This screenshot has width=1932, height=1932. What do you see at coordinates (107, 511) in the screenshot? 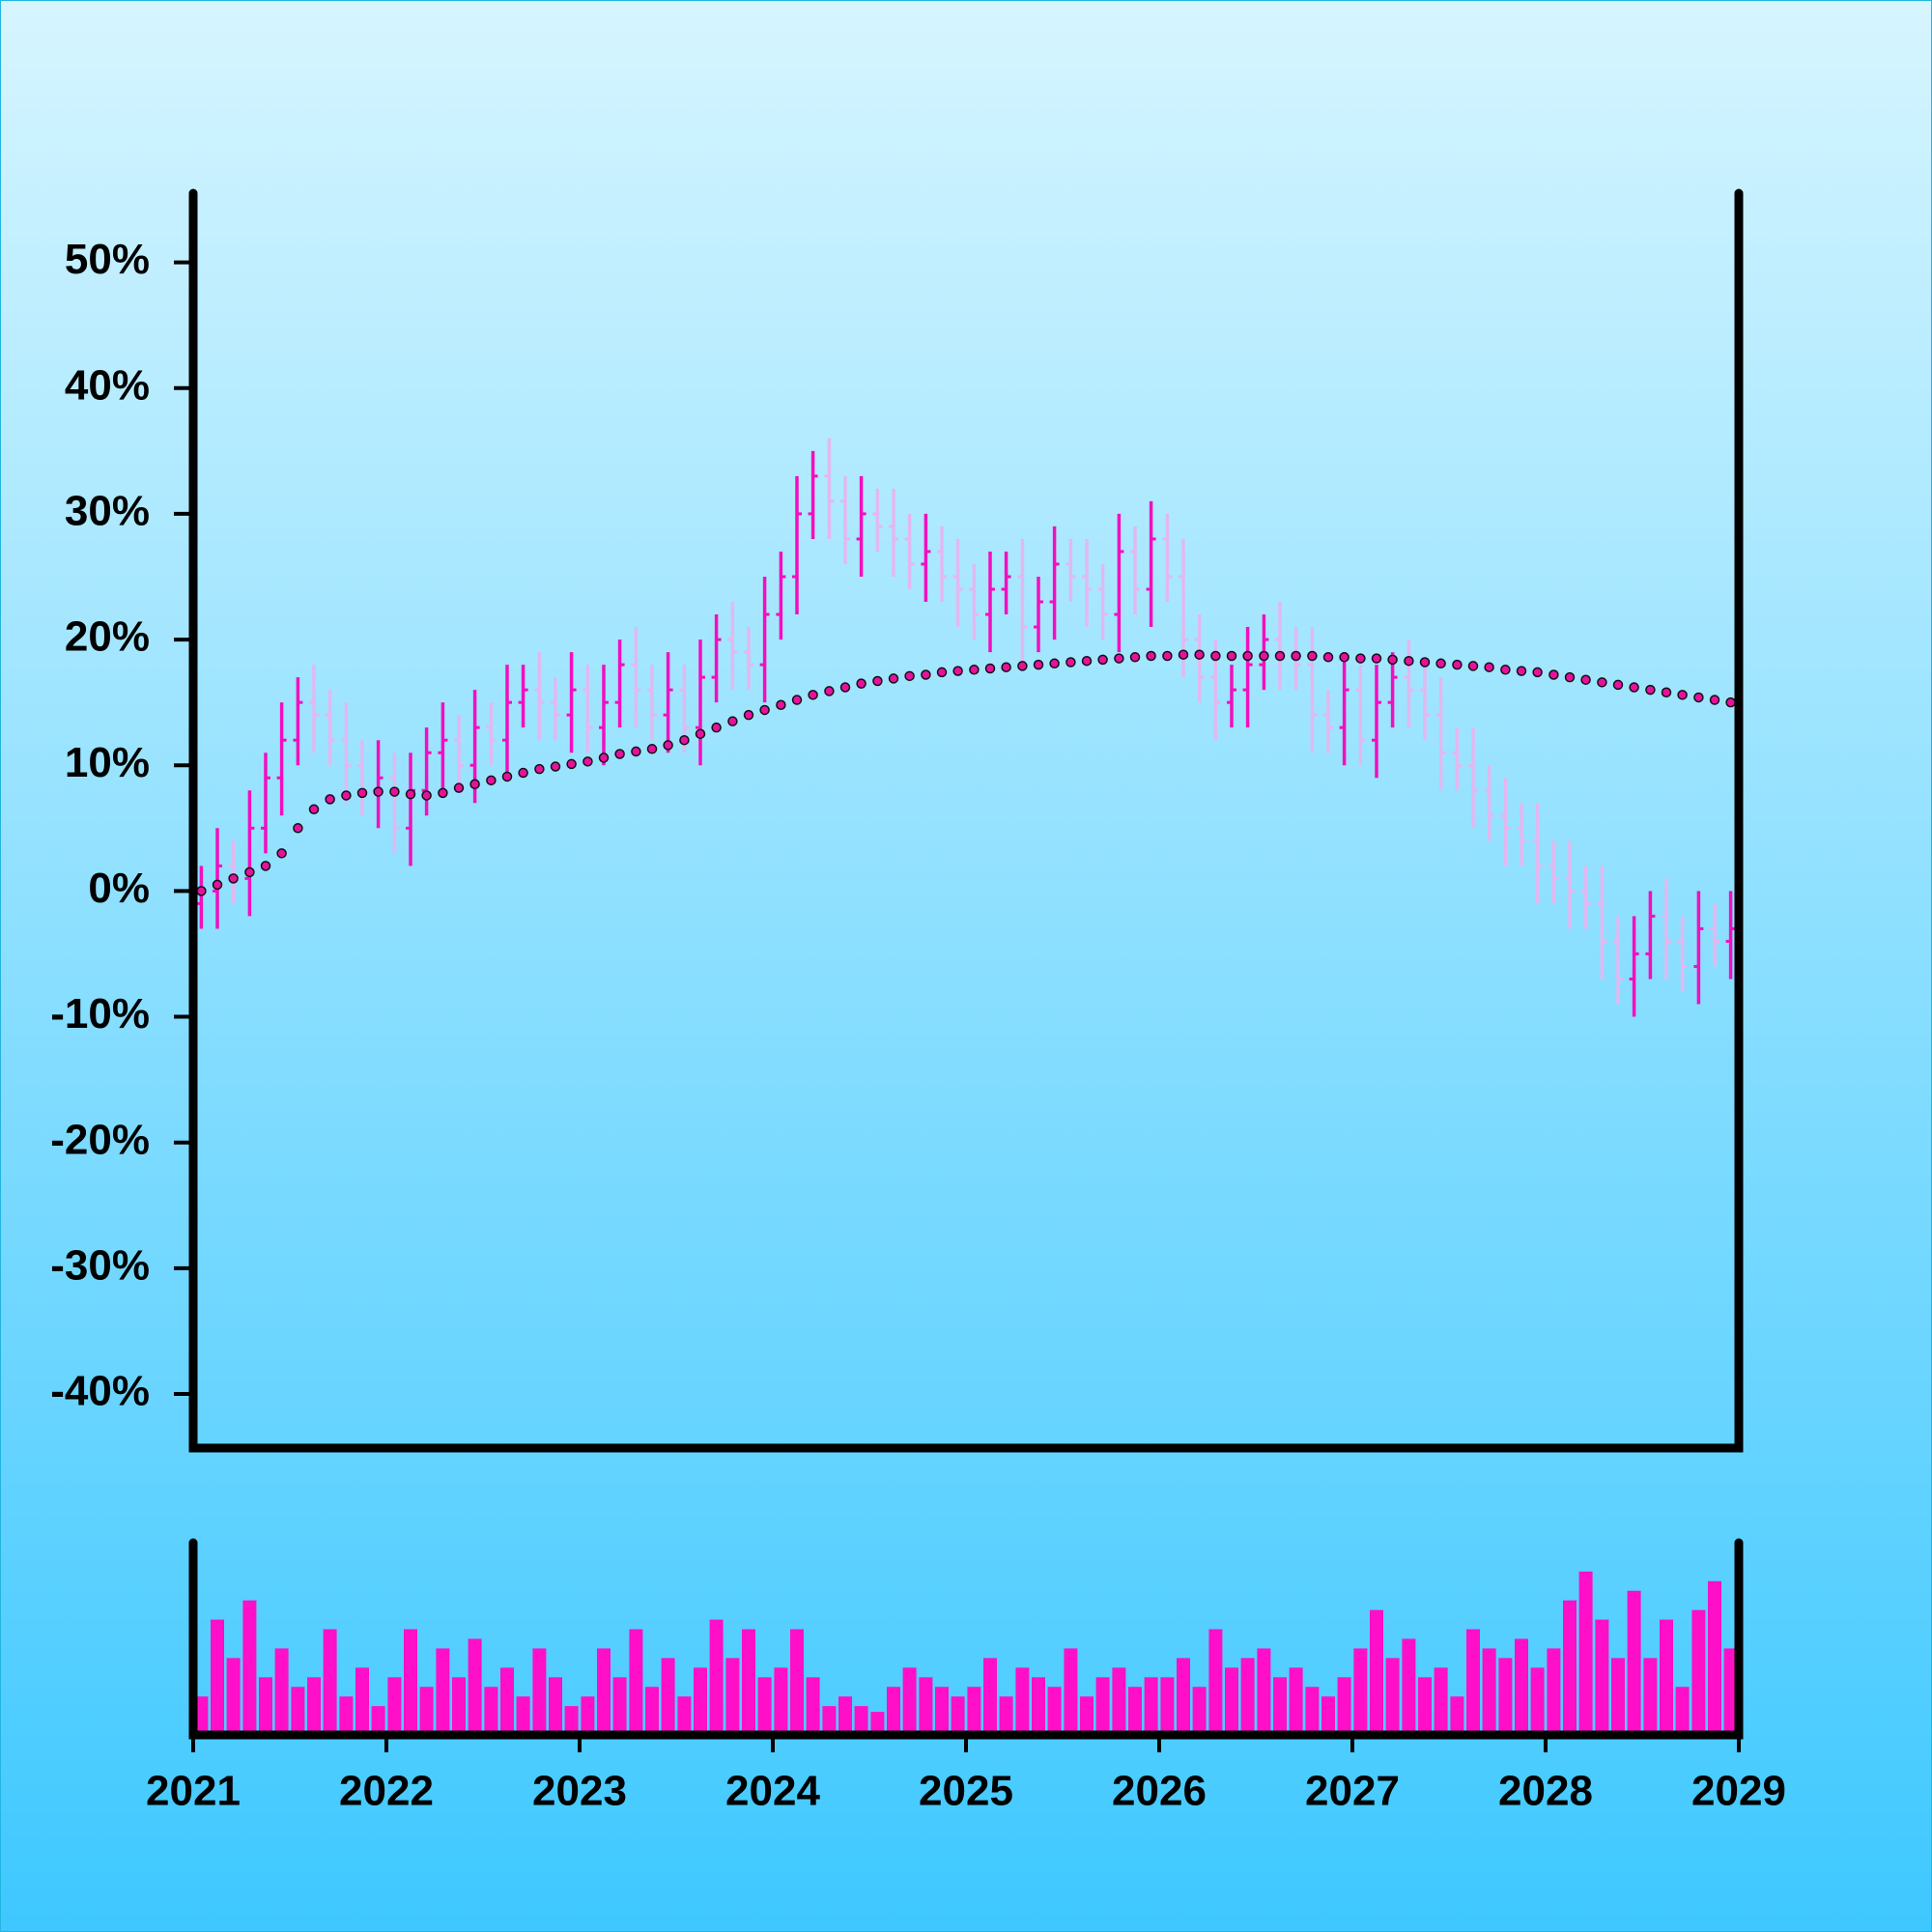
I see `y-tick-label: 30%` at bounding box center [107, 511].